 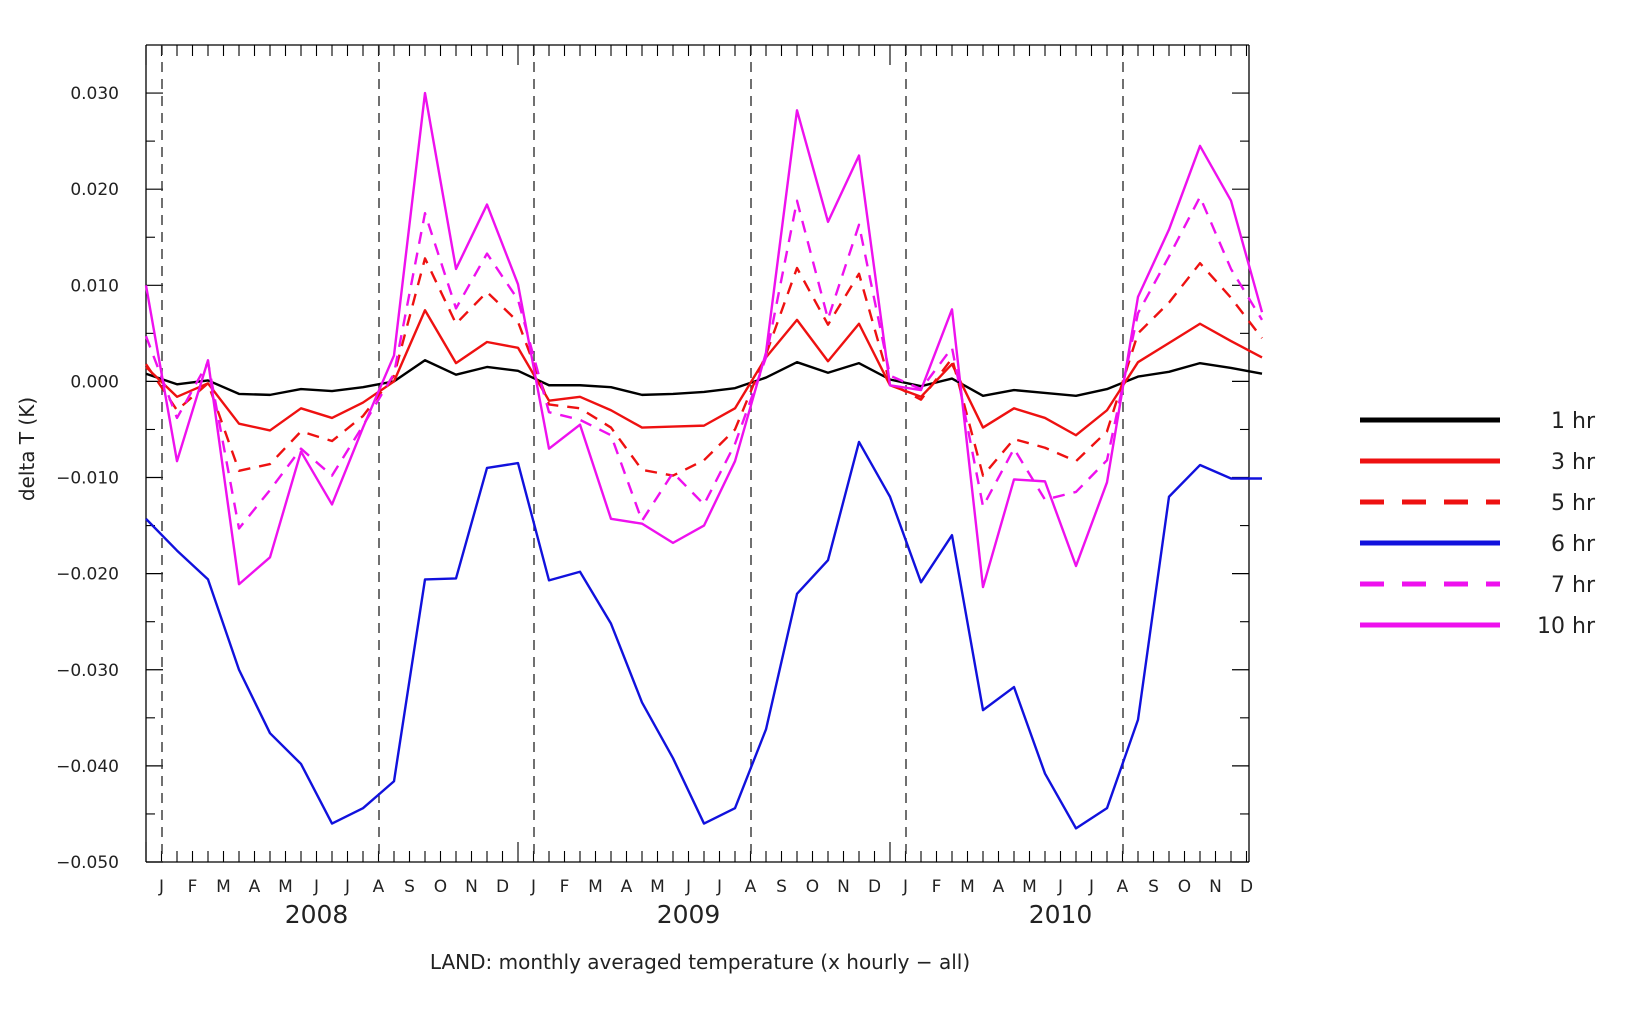 What do you see at coordinates (704, 378) in the screenshot?
I see `series-line-1-hr` at bounding box center [704, 378].